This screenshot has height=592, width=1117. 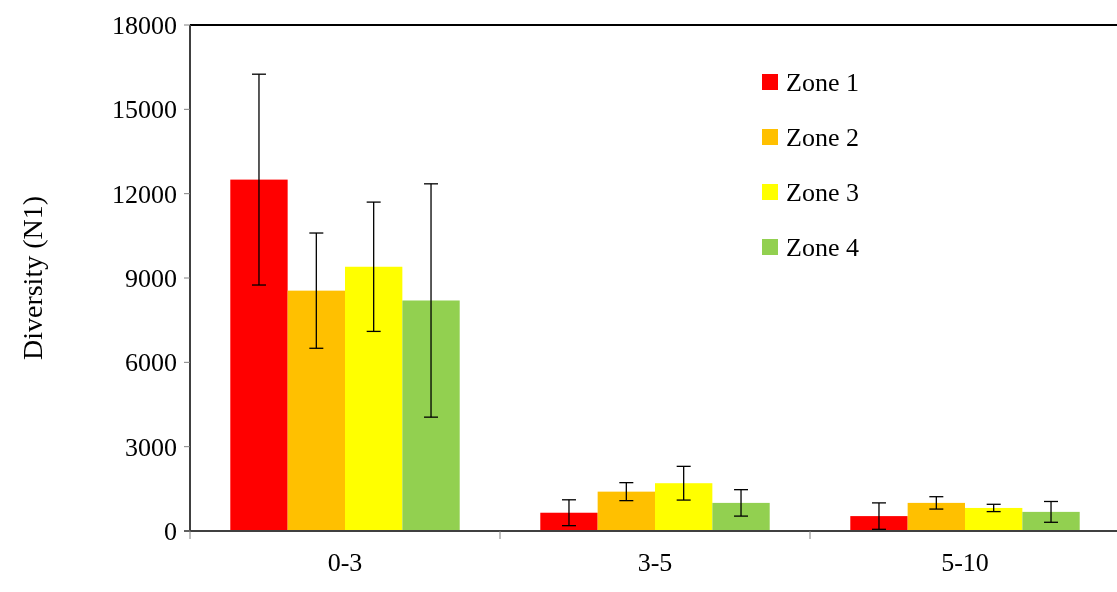 What do you see at coordinates (170, 532) in the screenshot?
I see `y-tick-label: 0` at bounding box center [170, 532].